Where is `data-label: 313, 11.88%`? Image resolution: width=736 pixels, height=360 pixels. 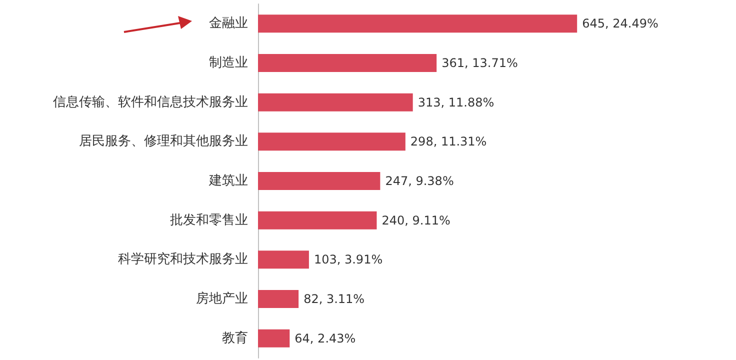
data-label: 313, 11.88% is located at coordinates (456, 102).